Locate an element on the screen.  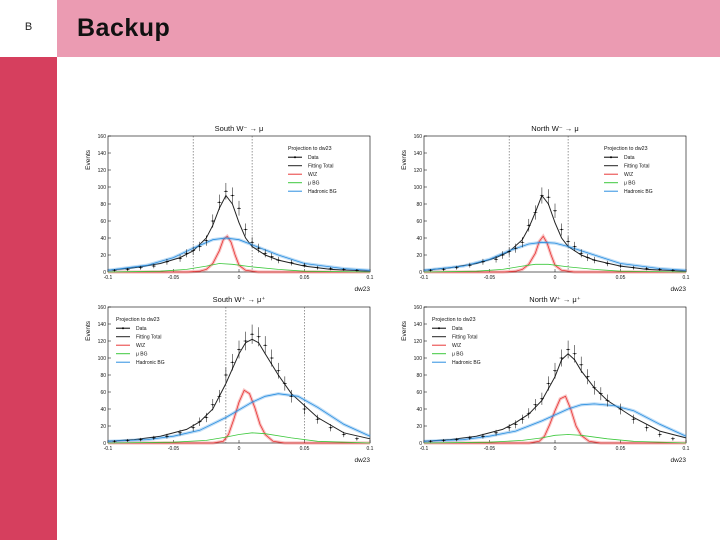
y-tick-label: 60 is located at coordinates (419, 222).